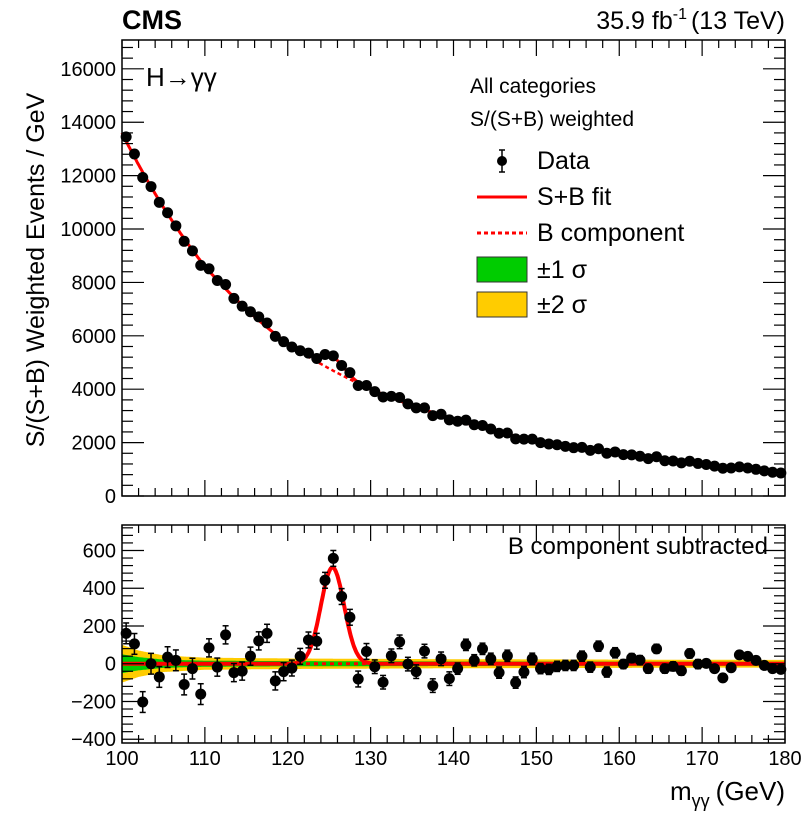 This screenshot has width=802, height=813. What do you see at coordinates (121, 759) in the screenshot?
I see `x-tick-label: 100` at bounding box center [121, 759].